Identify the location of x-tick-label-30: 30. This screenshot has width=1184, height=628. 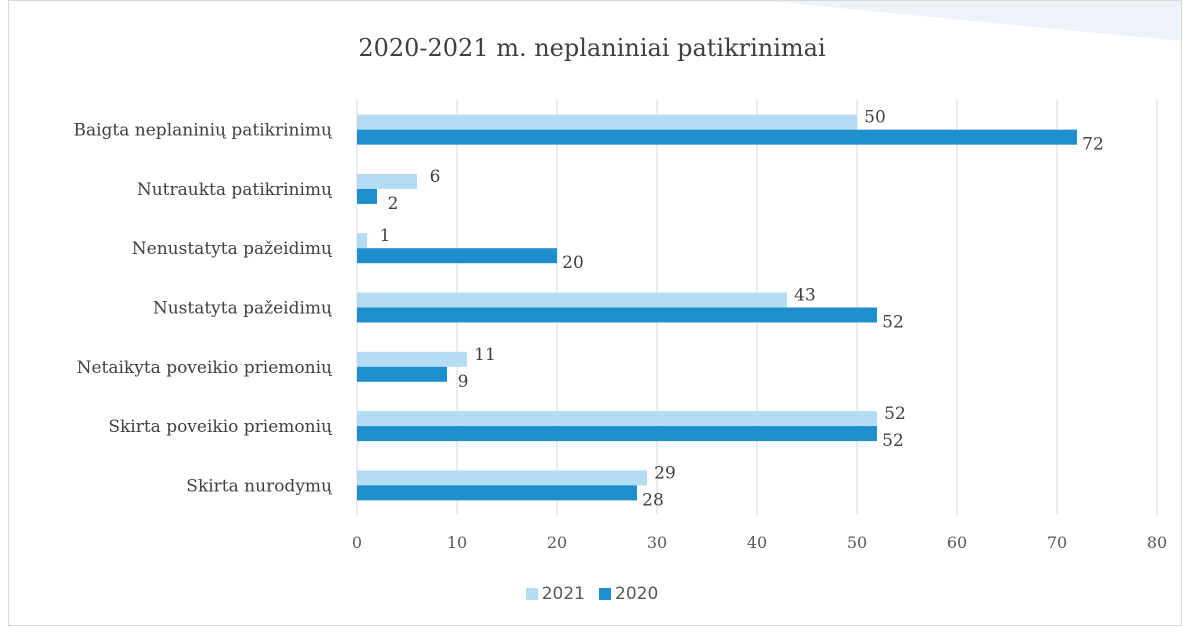
(657, 542).